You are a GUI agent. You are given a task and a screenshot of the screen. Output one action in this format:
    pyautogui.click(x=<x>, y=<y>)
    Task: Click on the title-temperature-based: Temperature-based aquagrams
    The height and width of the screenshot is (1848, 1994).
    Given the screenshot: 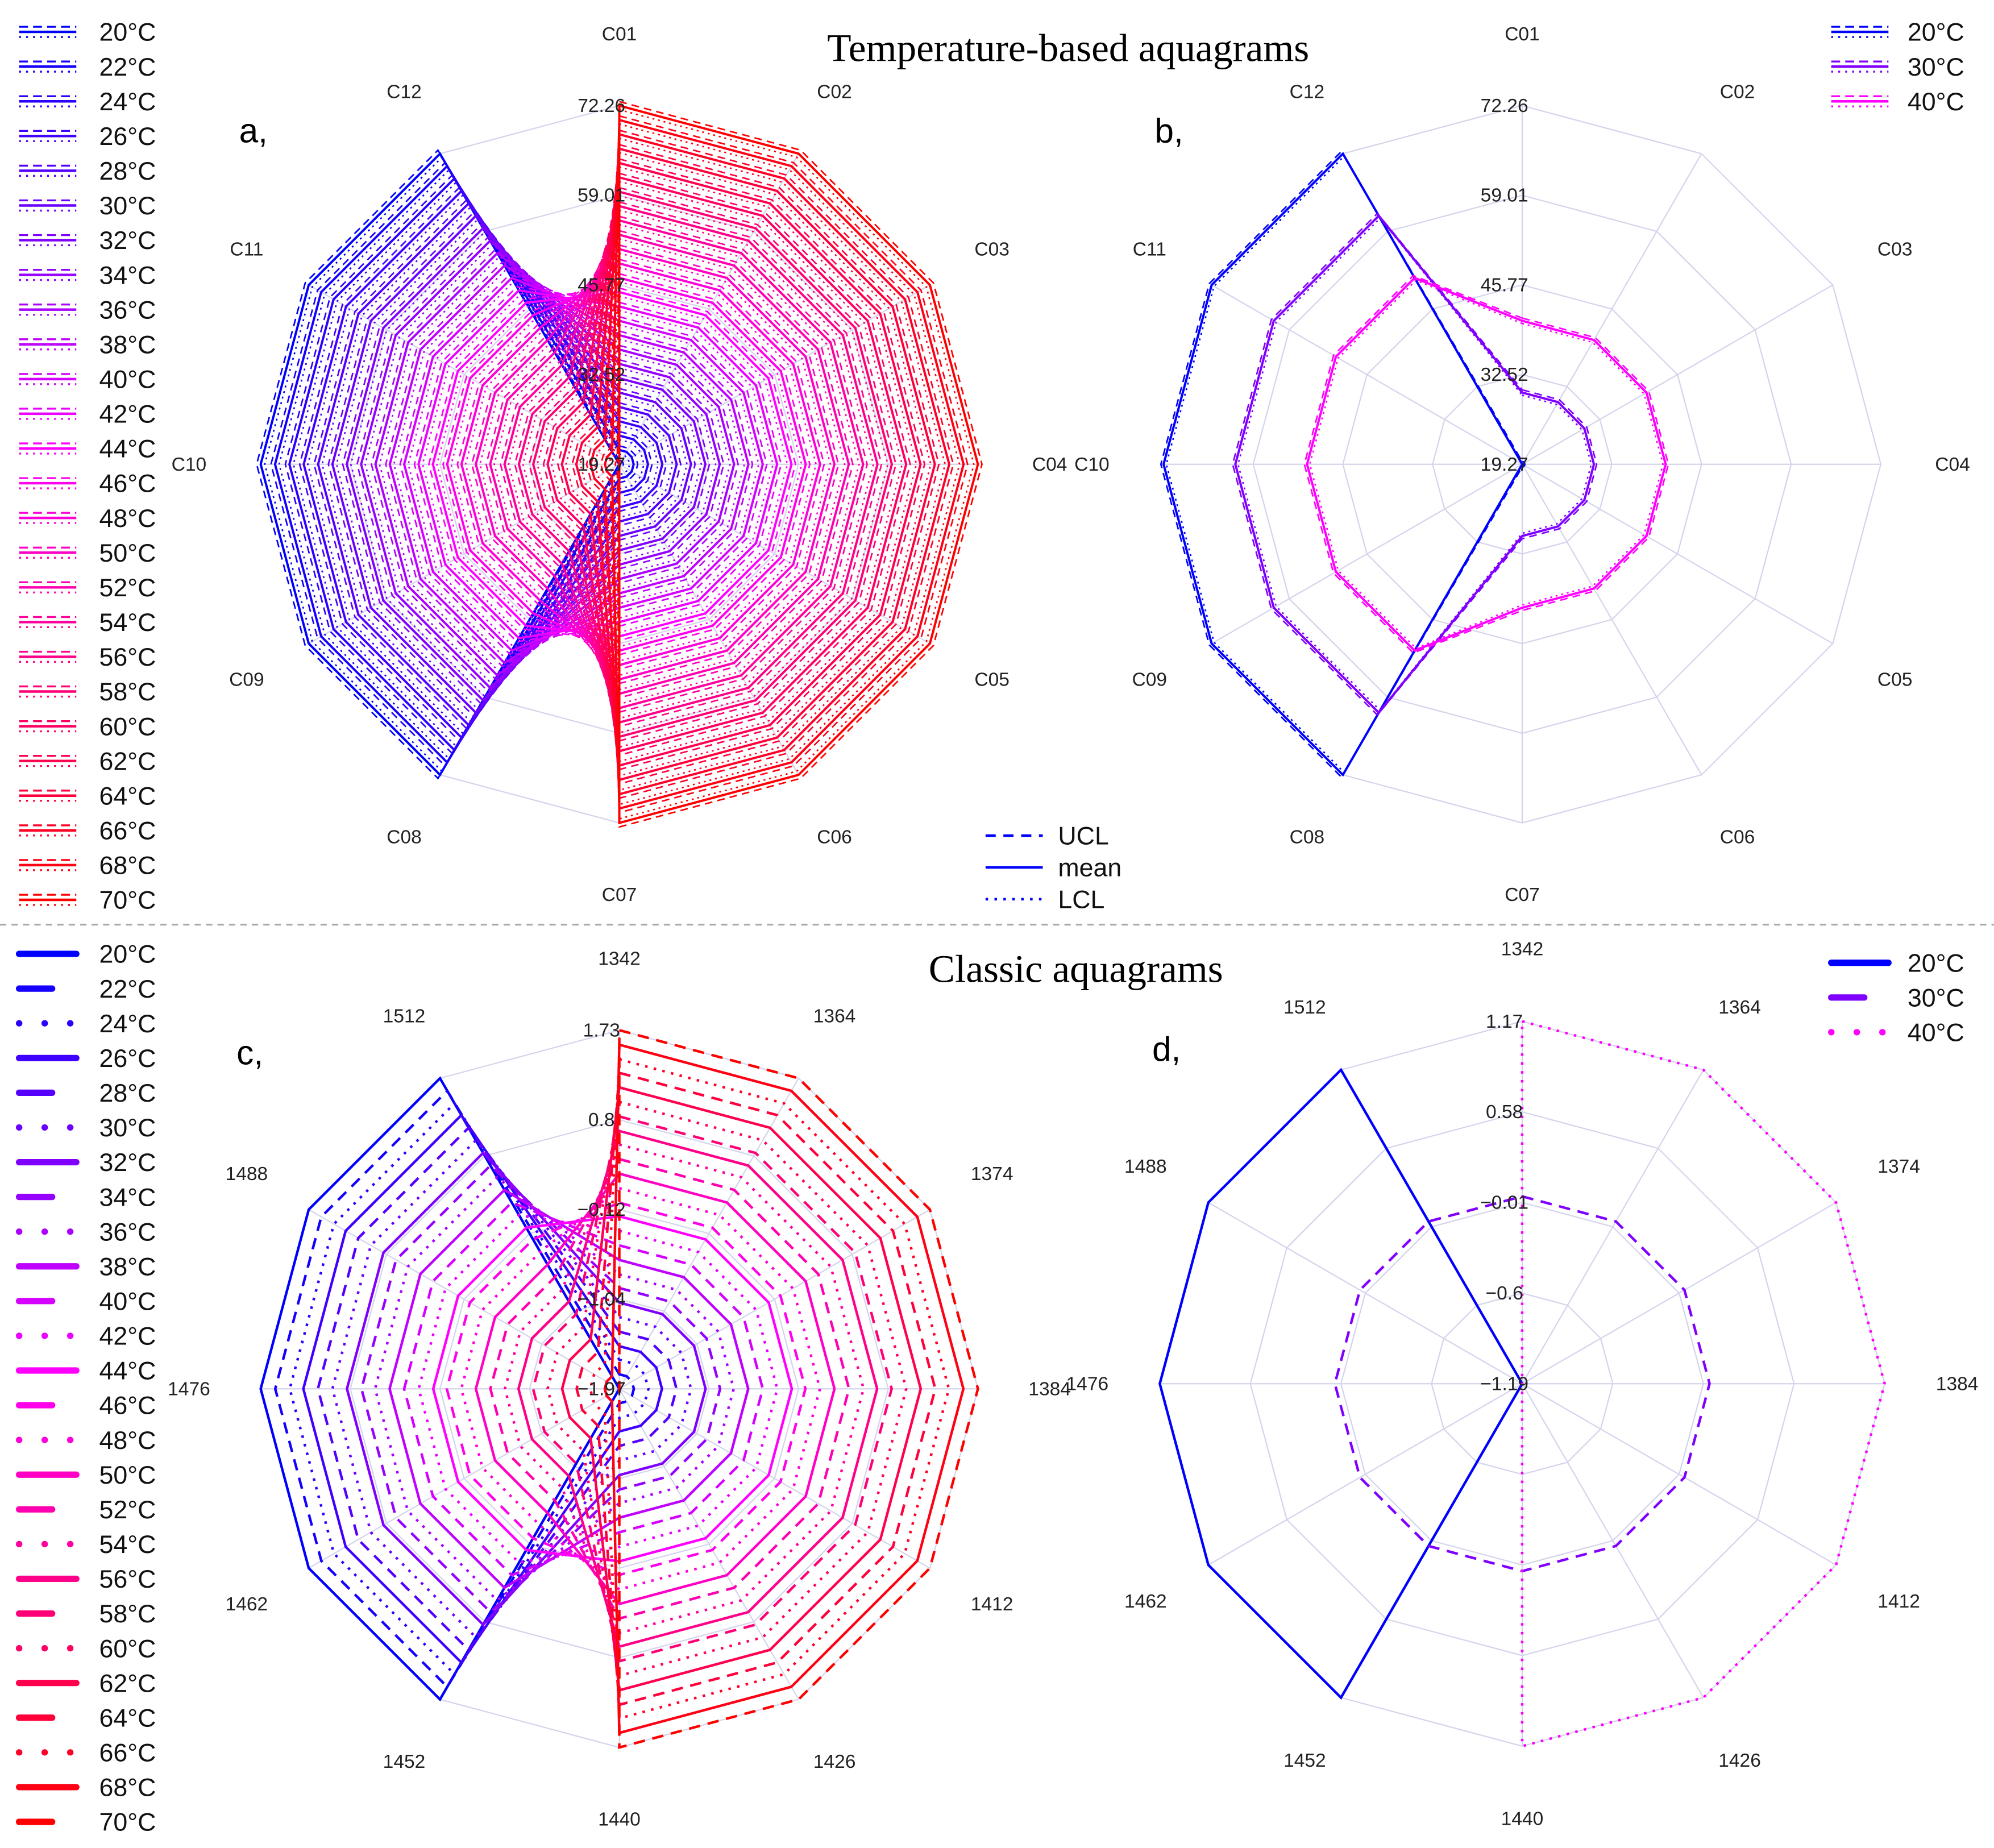 What is the action you would take?
    pyautogui.click(x=1068, y=48)
    